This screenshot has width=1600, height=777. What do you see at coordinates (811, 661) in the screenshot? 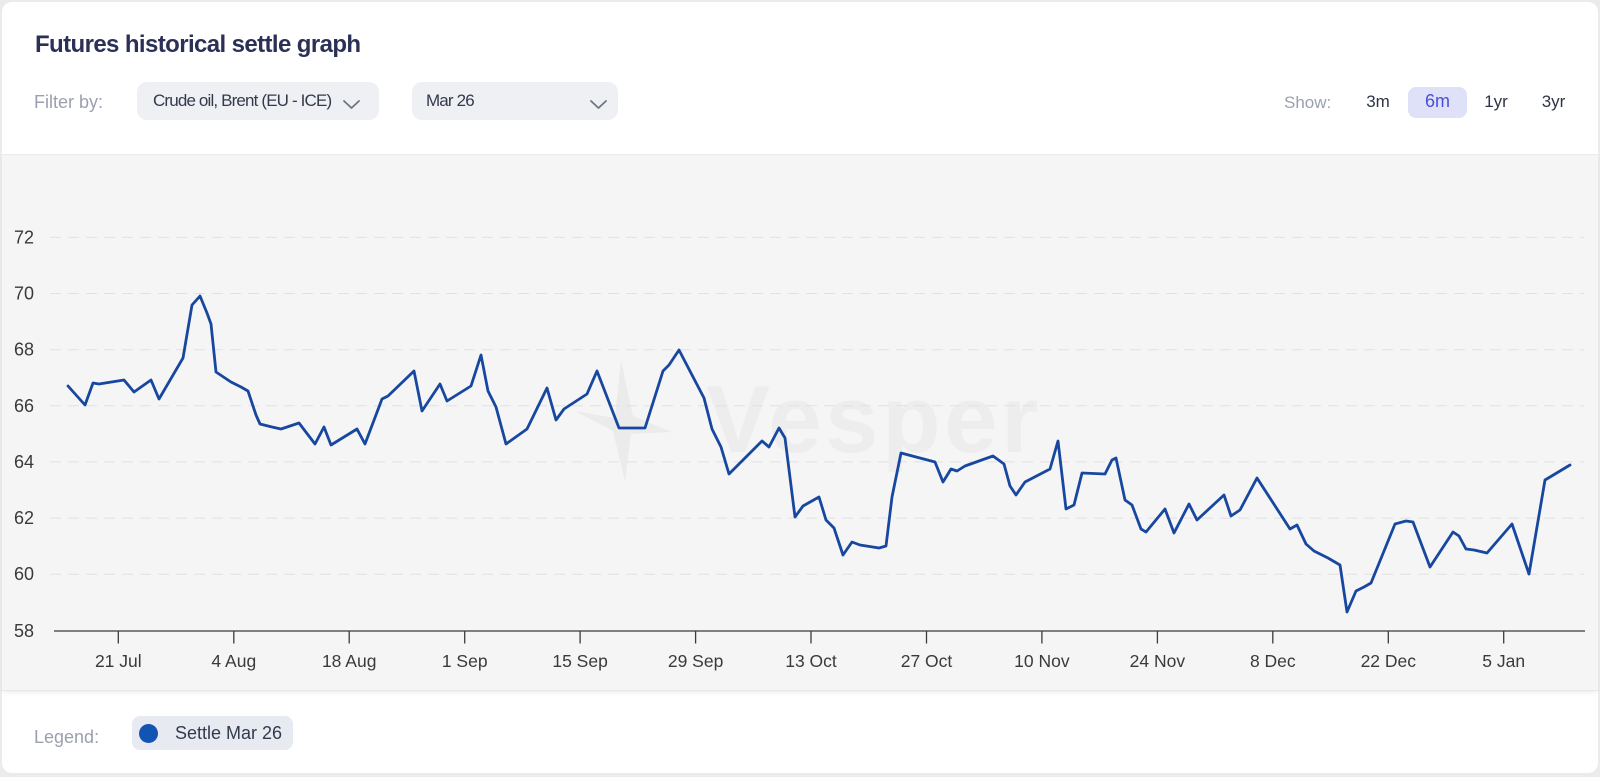
I see `svg-text: 13 Oct` at bounding box center [811, 661].